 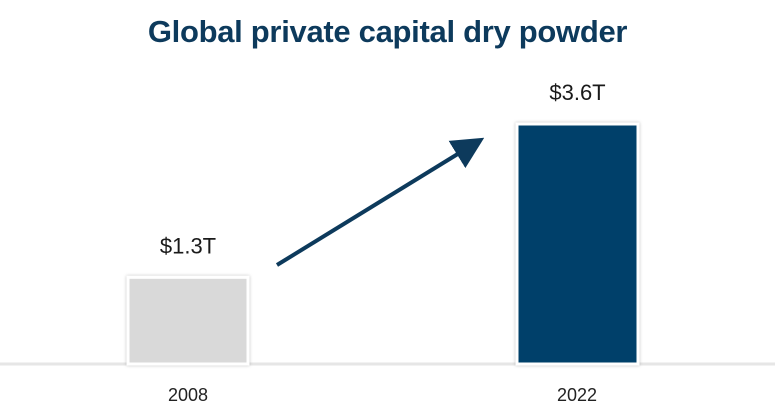 What do you see at coordinates (577, 395) in the screenshot?
I see `tick-label-2022: 2022` at bounding box center [577, 395].